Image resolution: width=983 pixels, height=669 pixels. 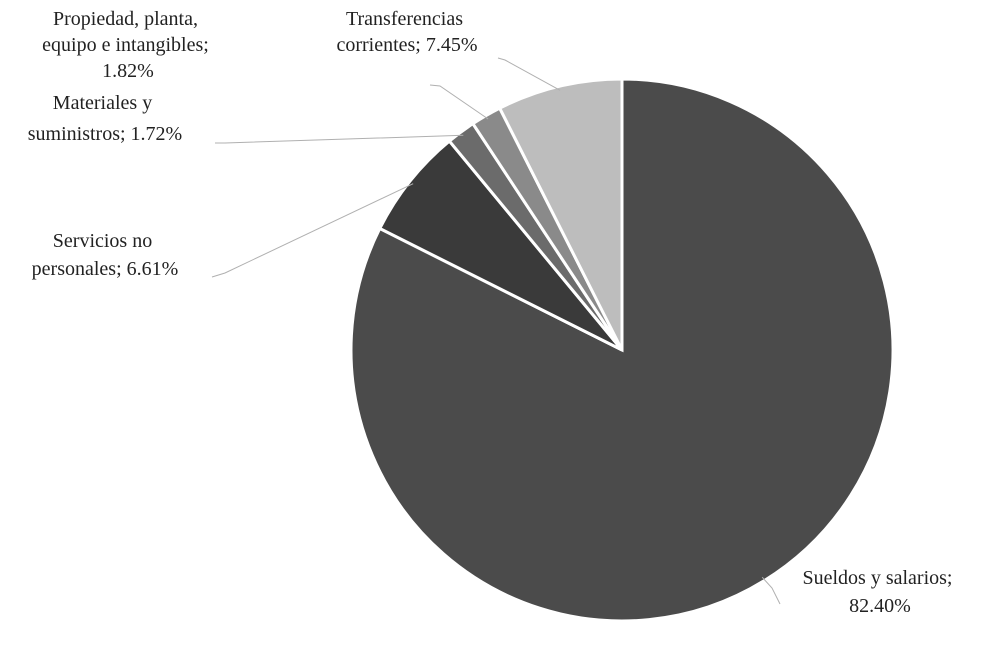 I want to click on data-label: Materiales y suministros; 1.72%, so click(x=105, y=118).